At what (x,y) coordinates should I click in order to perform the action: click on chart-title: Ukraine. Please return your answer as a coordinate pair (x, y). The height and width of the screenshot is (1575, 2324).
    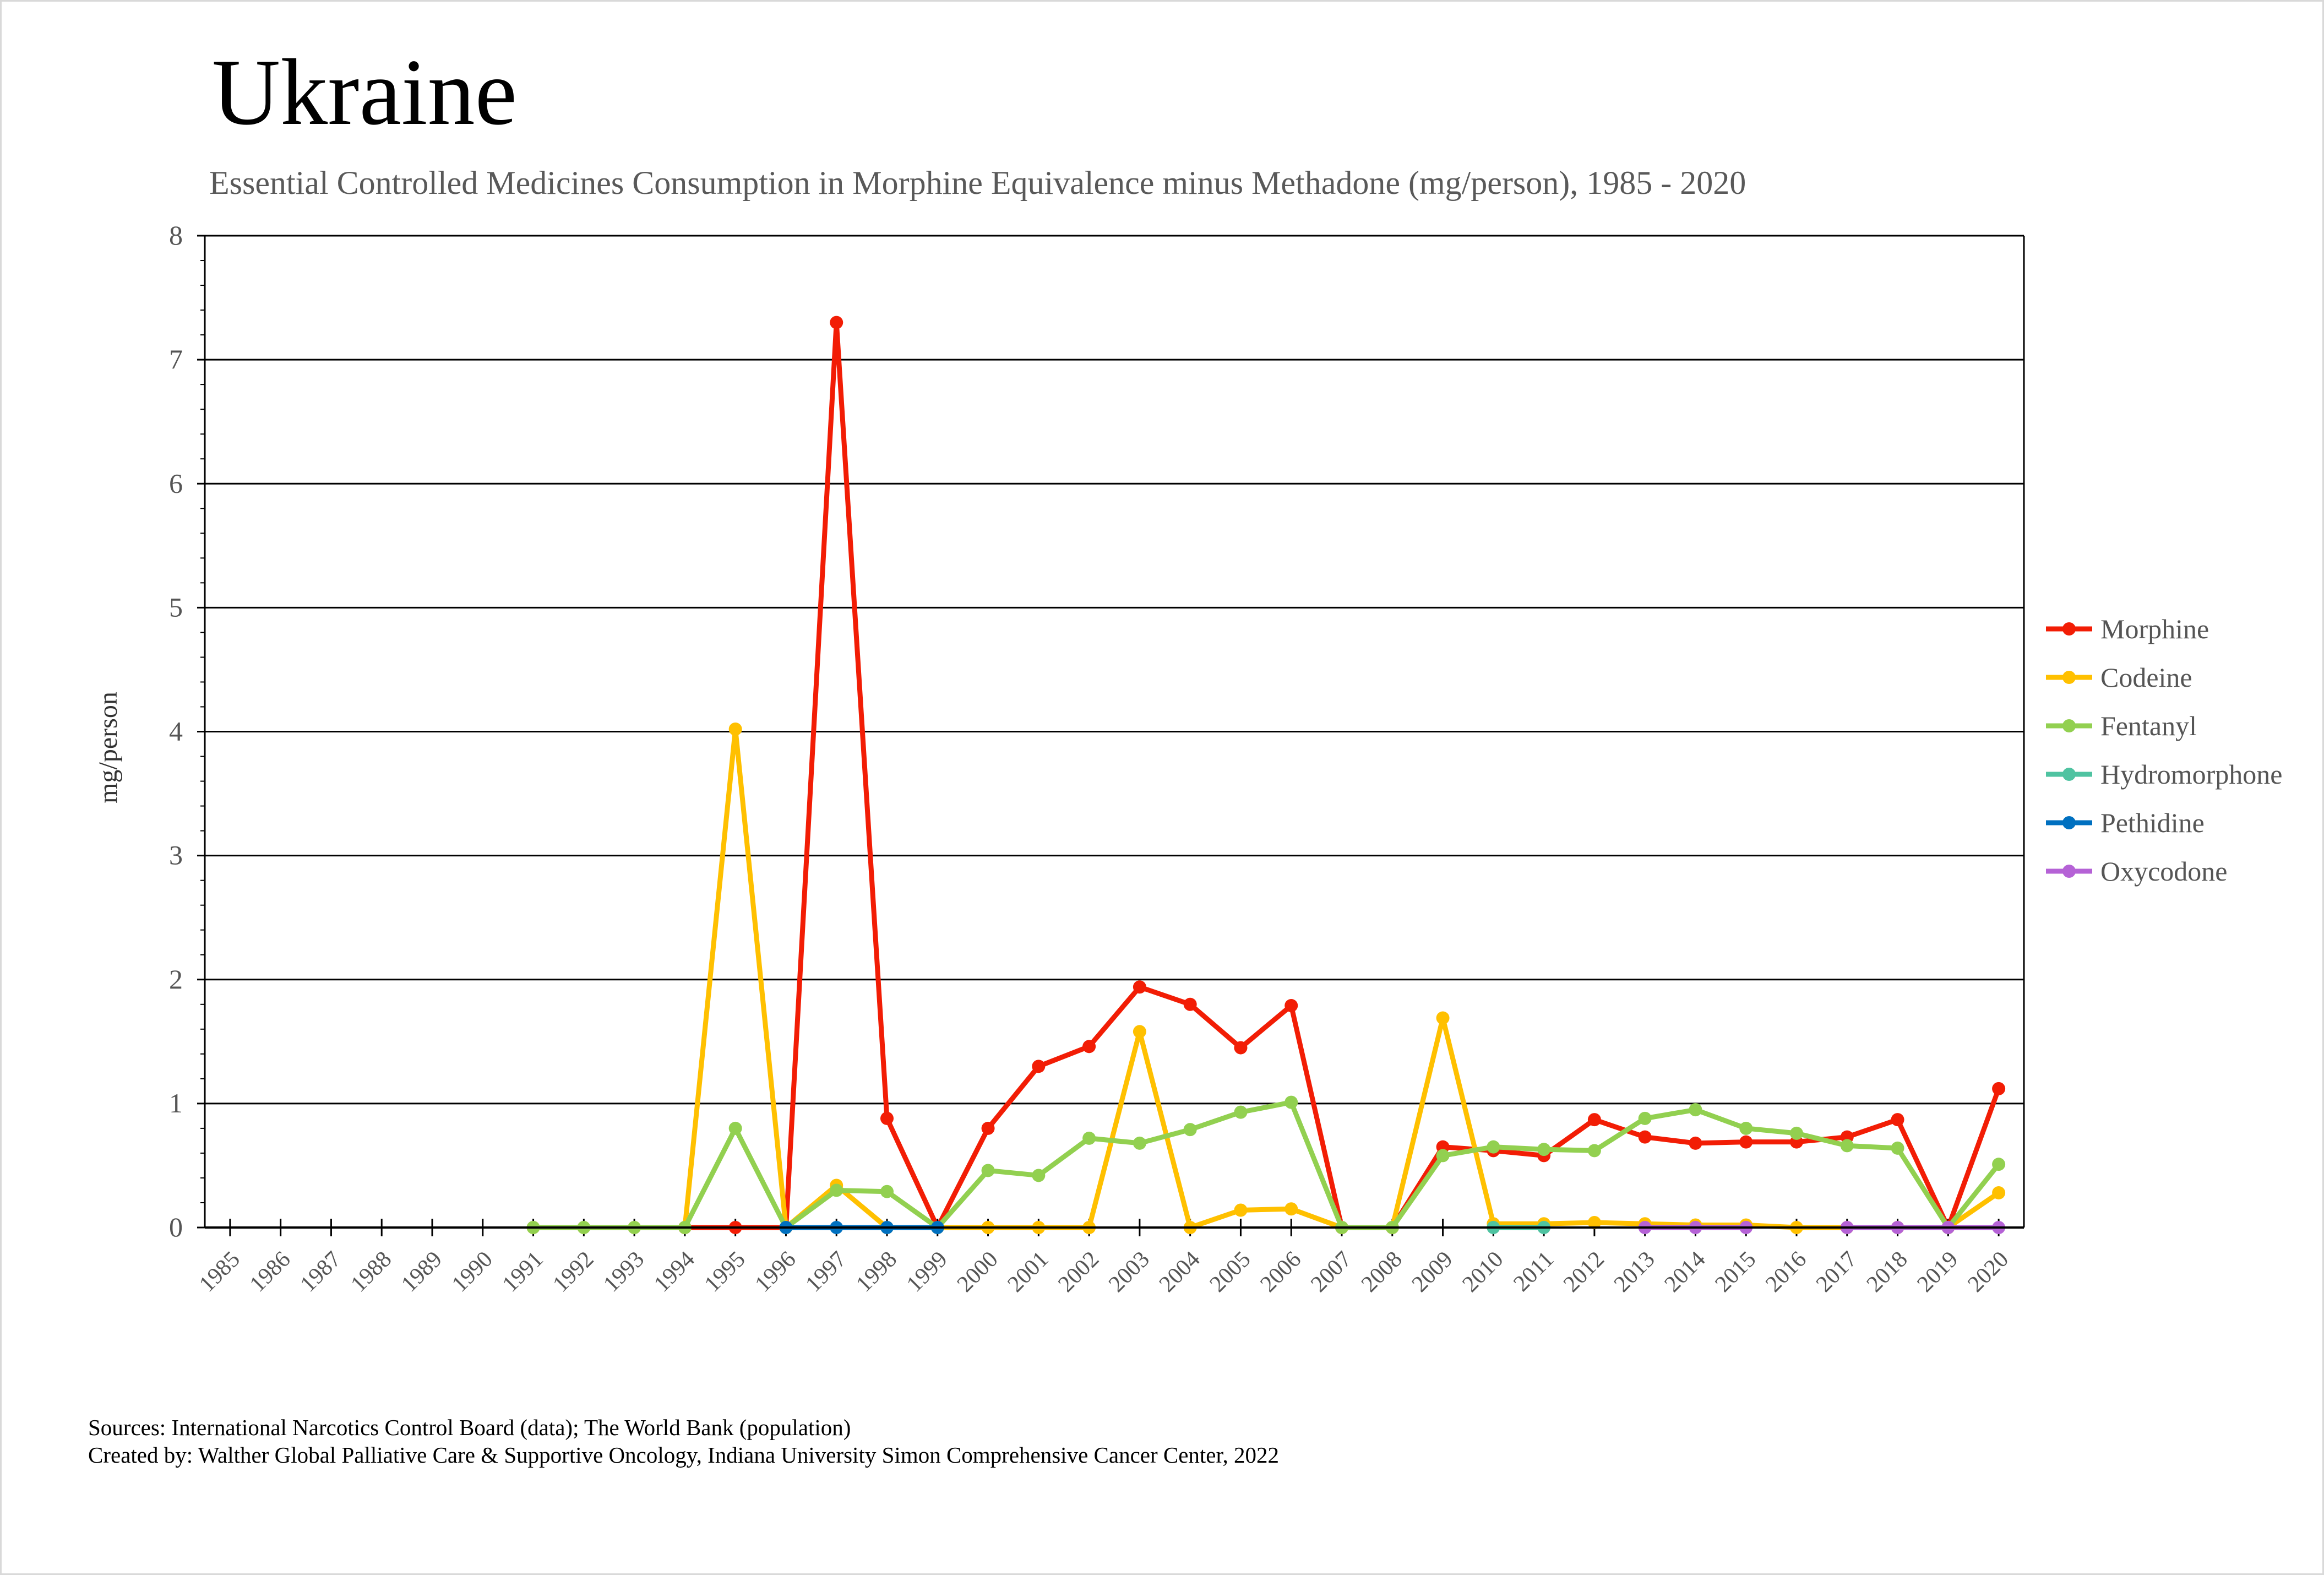
    Looking at the image, I should click on (364, 93).